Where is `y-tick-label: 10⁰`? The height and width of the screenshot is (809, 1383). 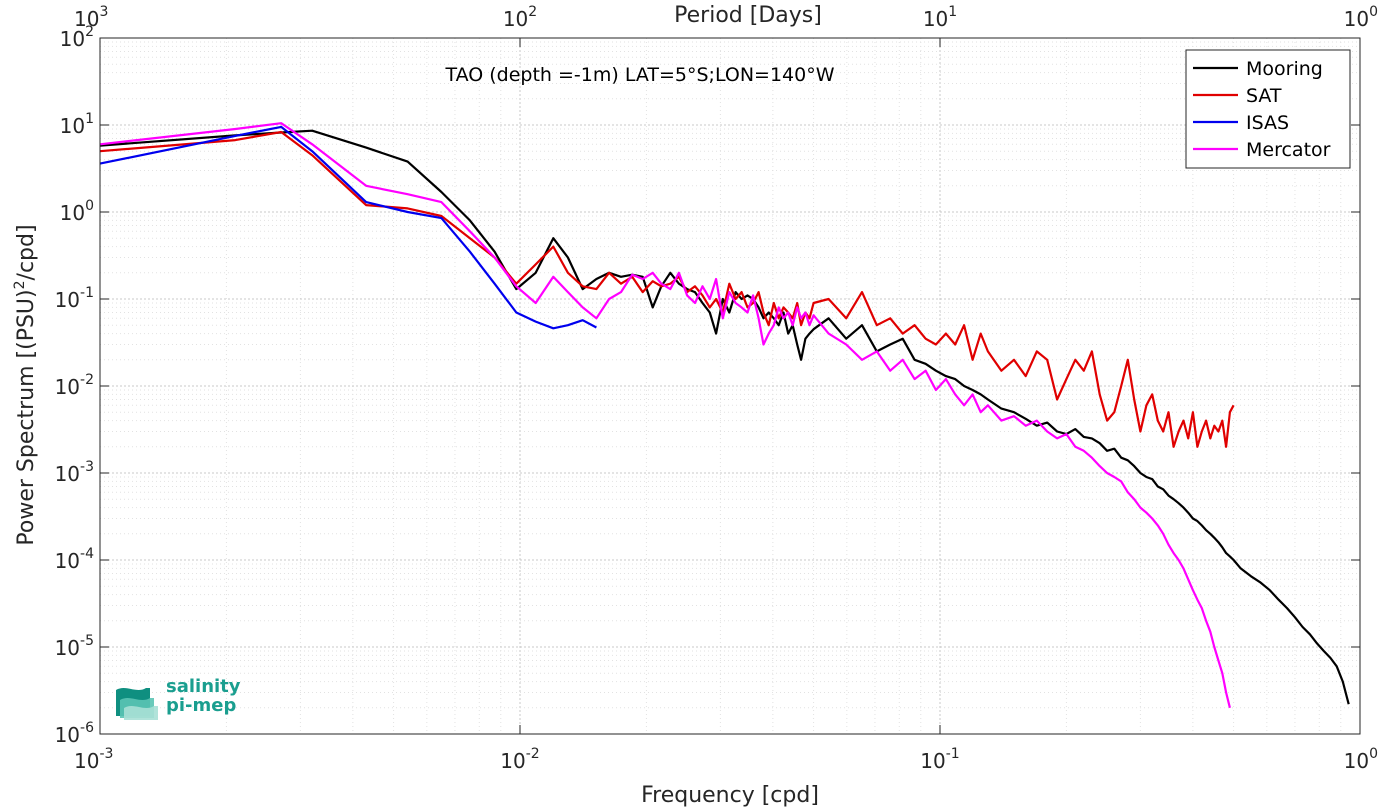
y-tick-label: 10⁰ is located at coordinates (77, 211).